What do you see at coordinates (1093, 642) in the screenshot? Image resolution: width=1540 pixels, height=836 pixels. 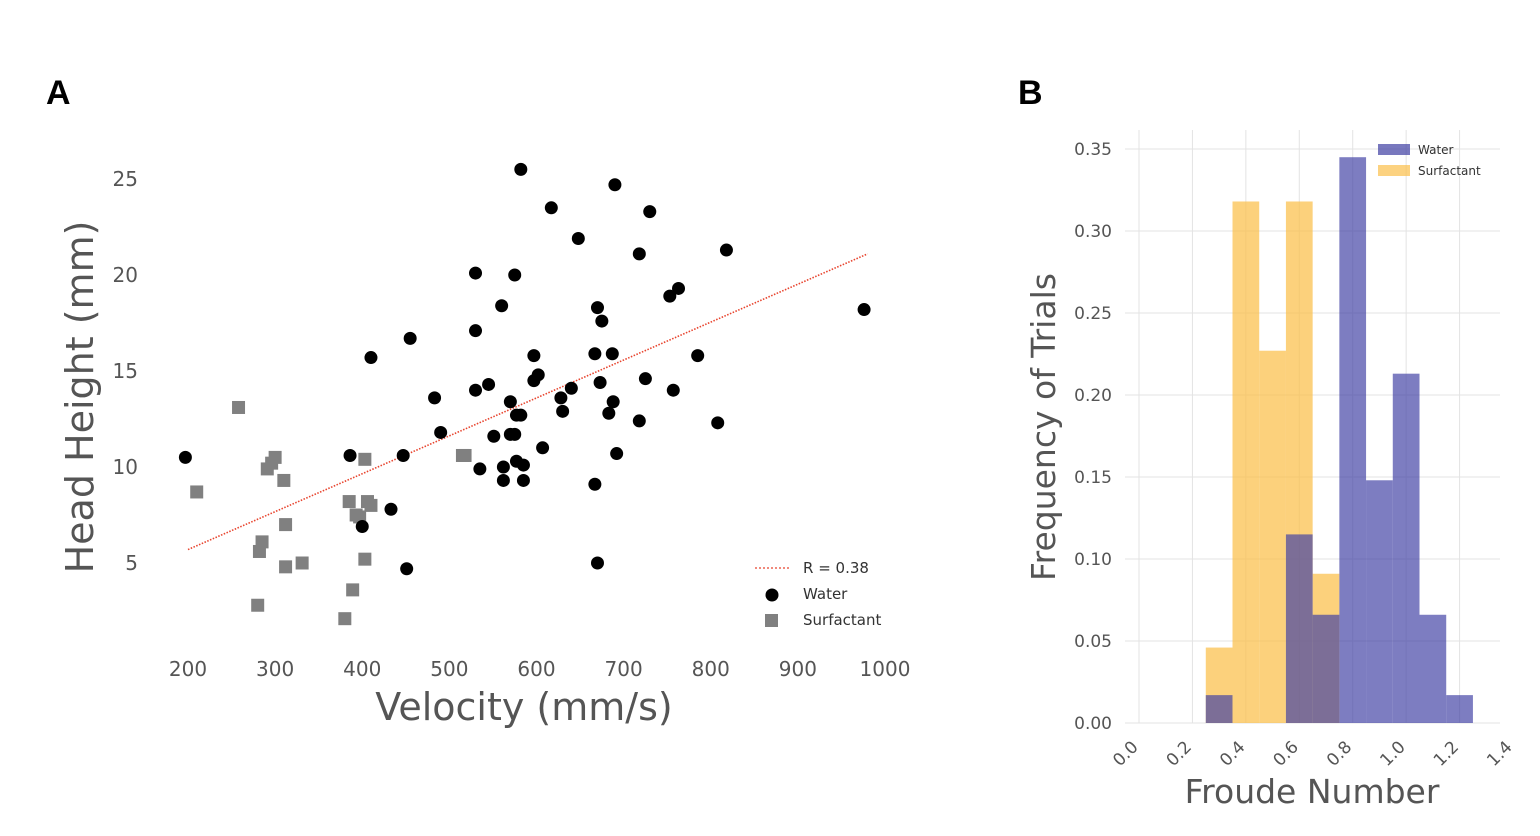 I see `y-tick-label: 0.05` at bounding box center [1093, 642].